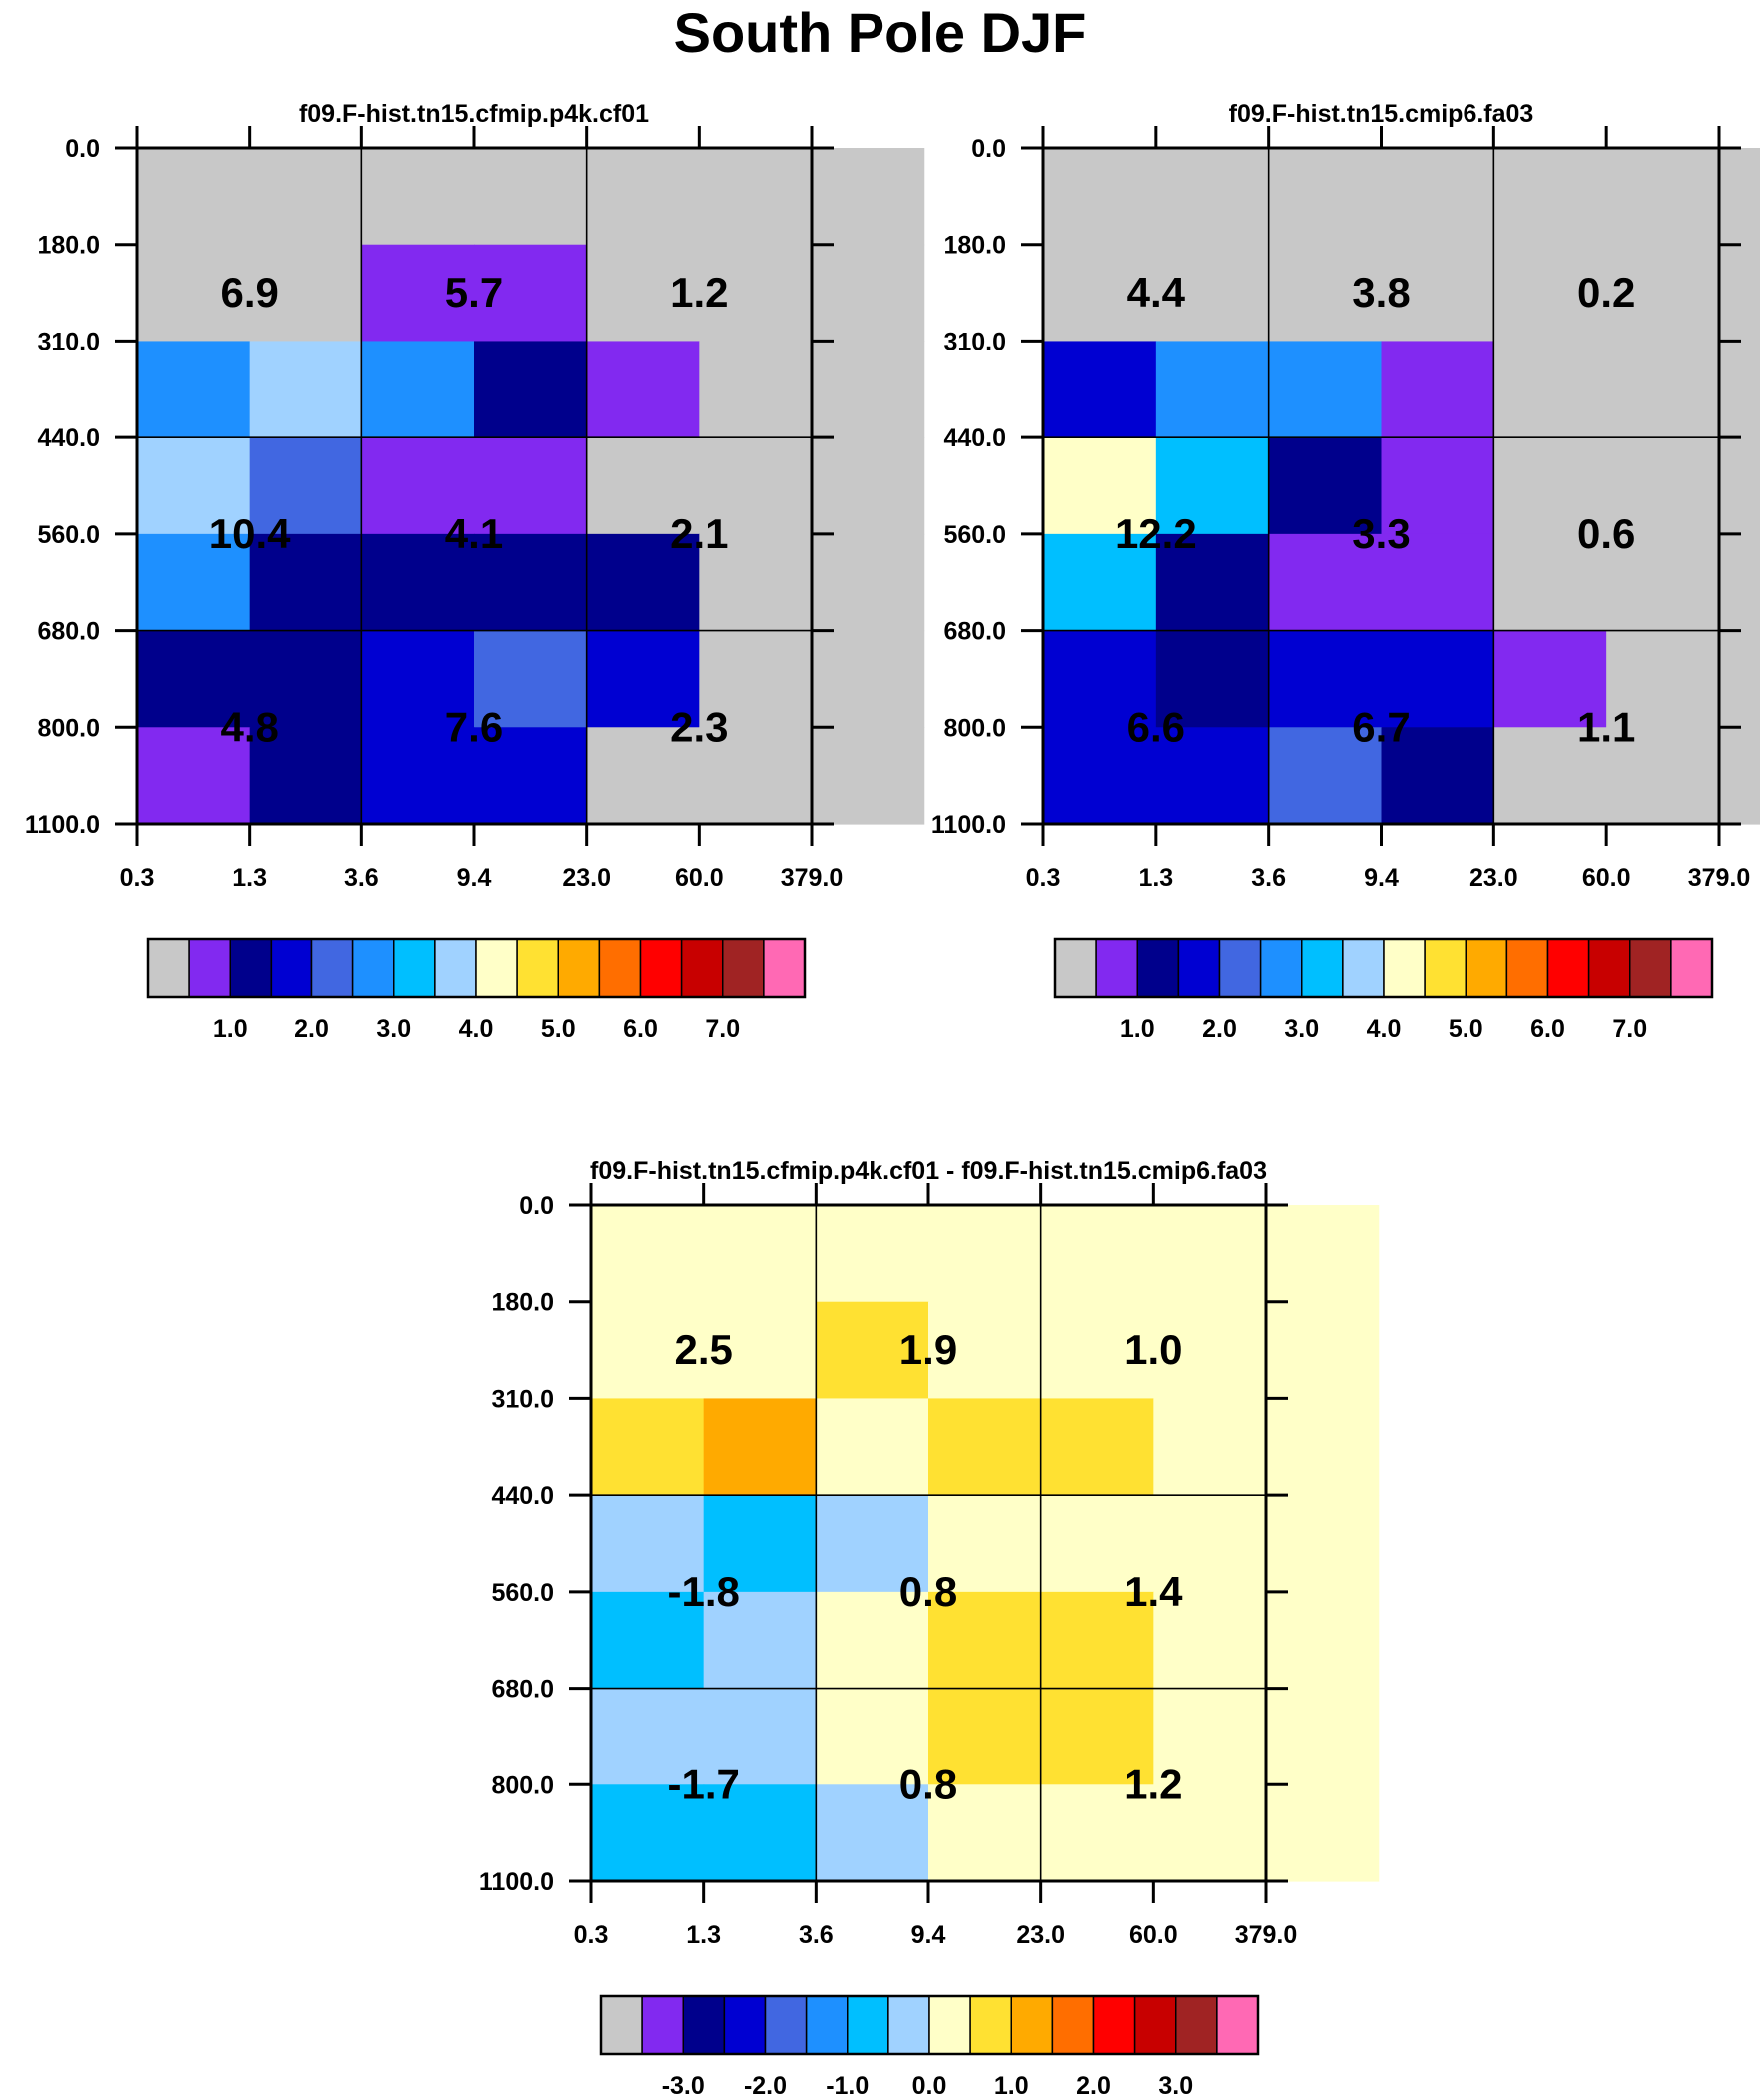  Describe the element at coordinates (703, 1783) in the screenshot. I see `box-value-label: -1.7` at that location.